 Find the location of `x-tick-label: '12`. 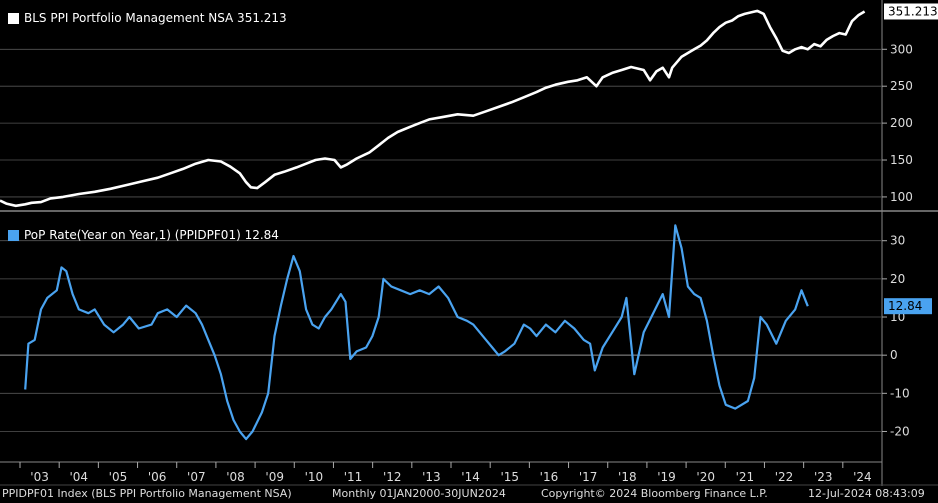

x-tick-label: '12 is located at coordinates (392, 477).